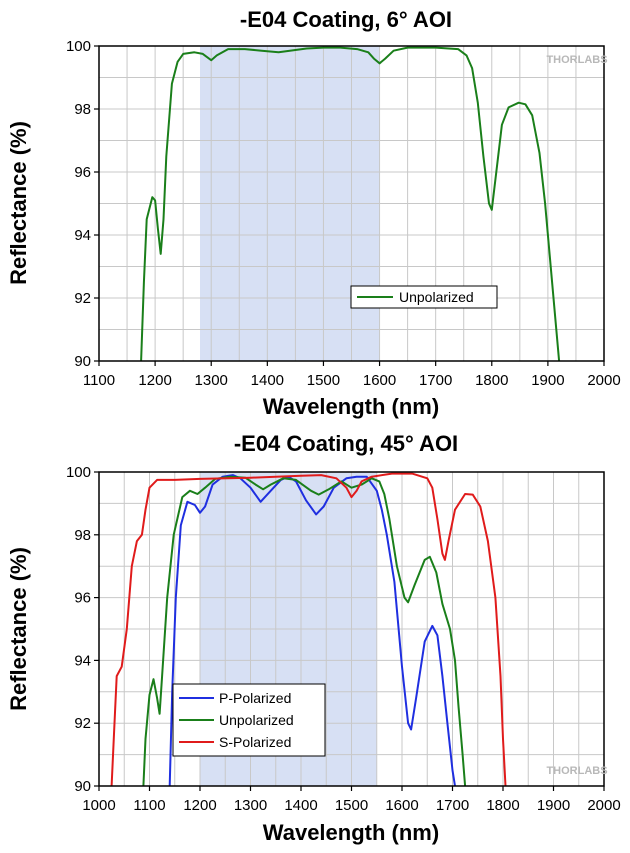 The image size is (630, 853). I want to click on legend-box, so click(424, 297).